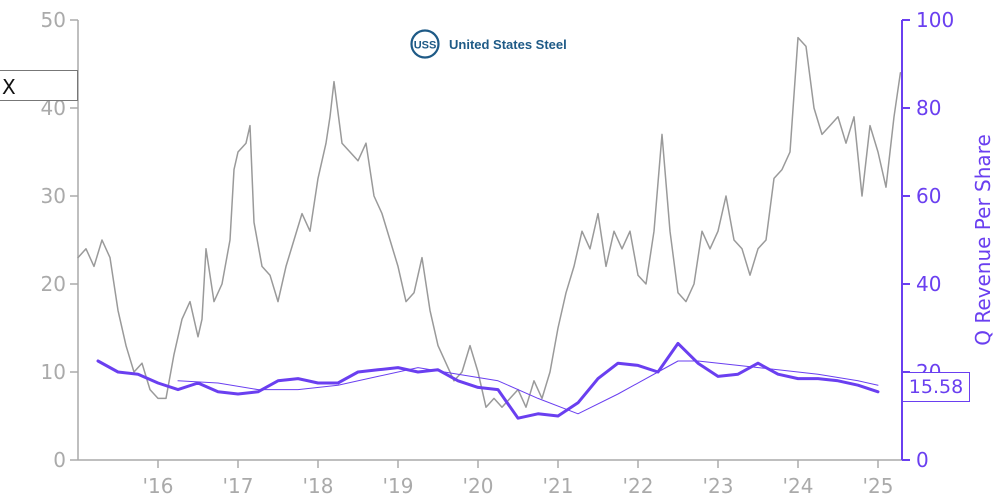 This screenshot has height=500, width=1000. What do you see at coordinates (528, 387) in the screenshot?
I see `revenue_trend-line` at bounding box center [528, 387].